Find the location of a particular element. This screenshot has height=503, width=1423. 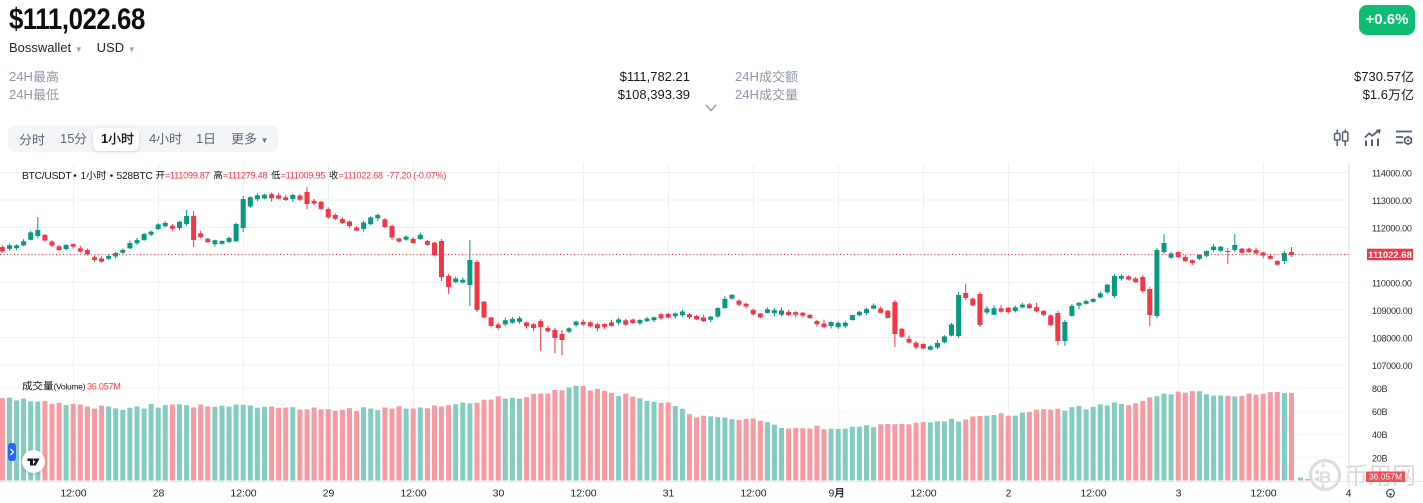

svg-text: 114000.00 is located at coordinates (1392, 174).